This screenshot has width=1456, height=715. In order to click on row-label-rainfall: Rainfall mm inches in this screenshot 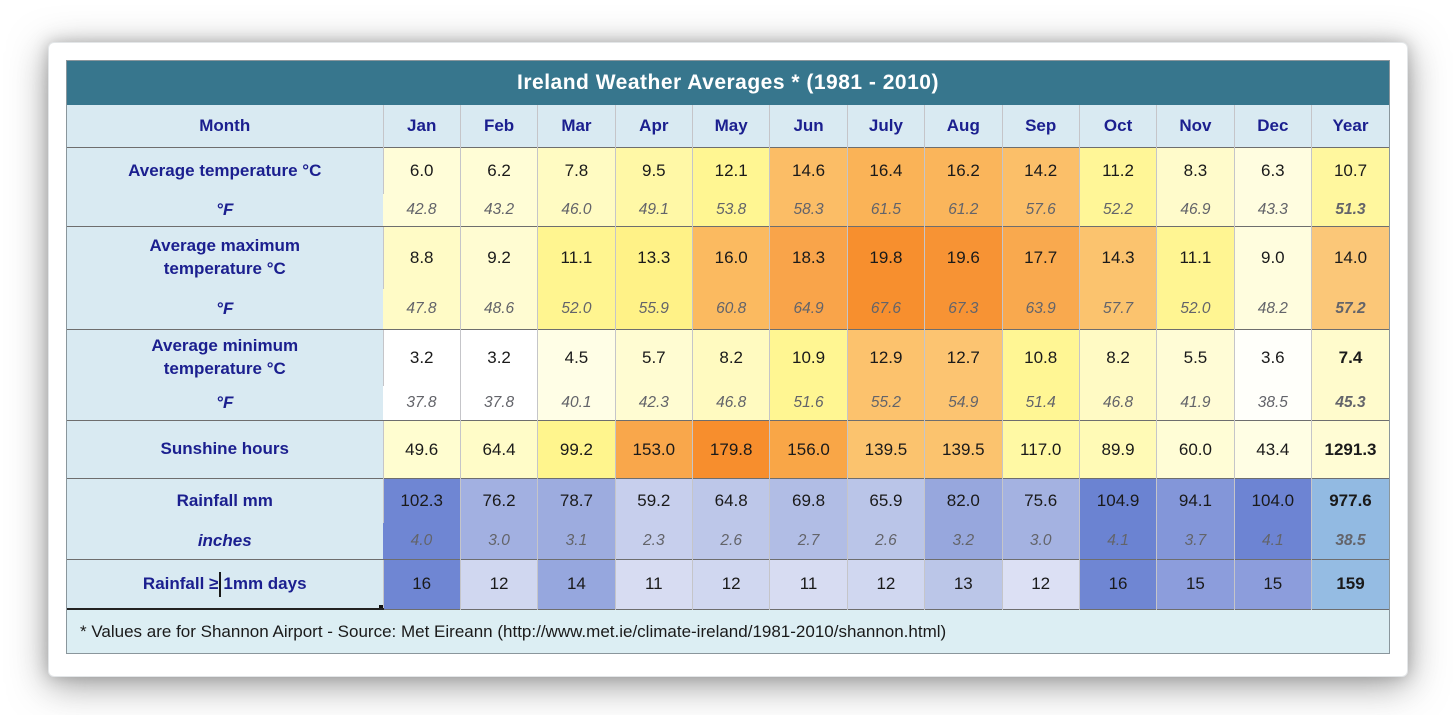, I will do `click(225, 519)`.